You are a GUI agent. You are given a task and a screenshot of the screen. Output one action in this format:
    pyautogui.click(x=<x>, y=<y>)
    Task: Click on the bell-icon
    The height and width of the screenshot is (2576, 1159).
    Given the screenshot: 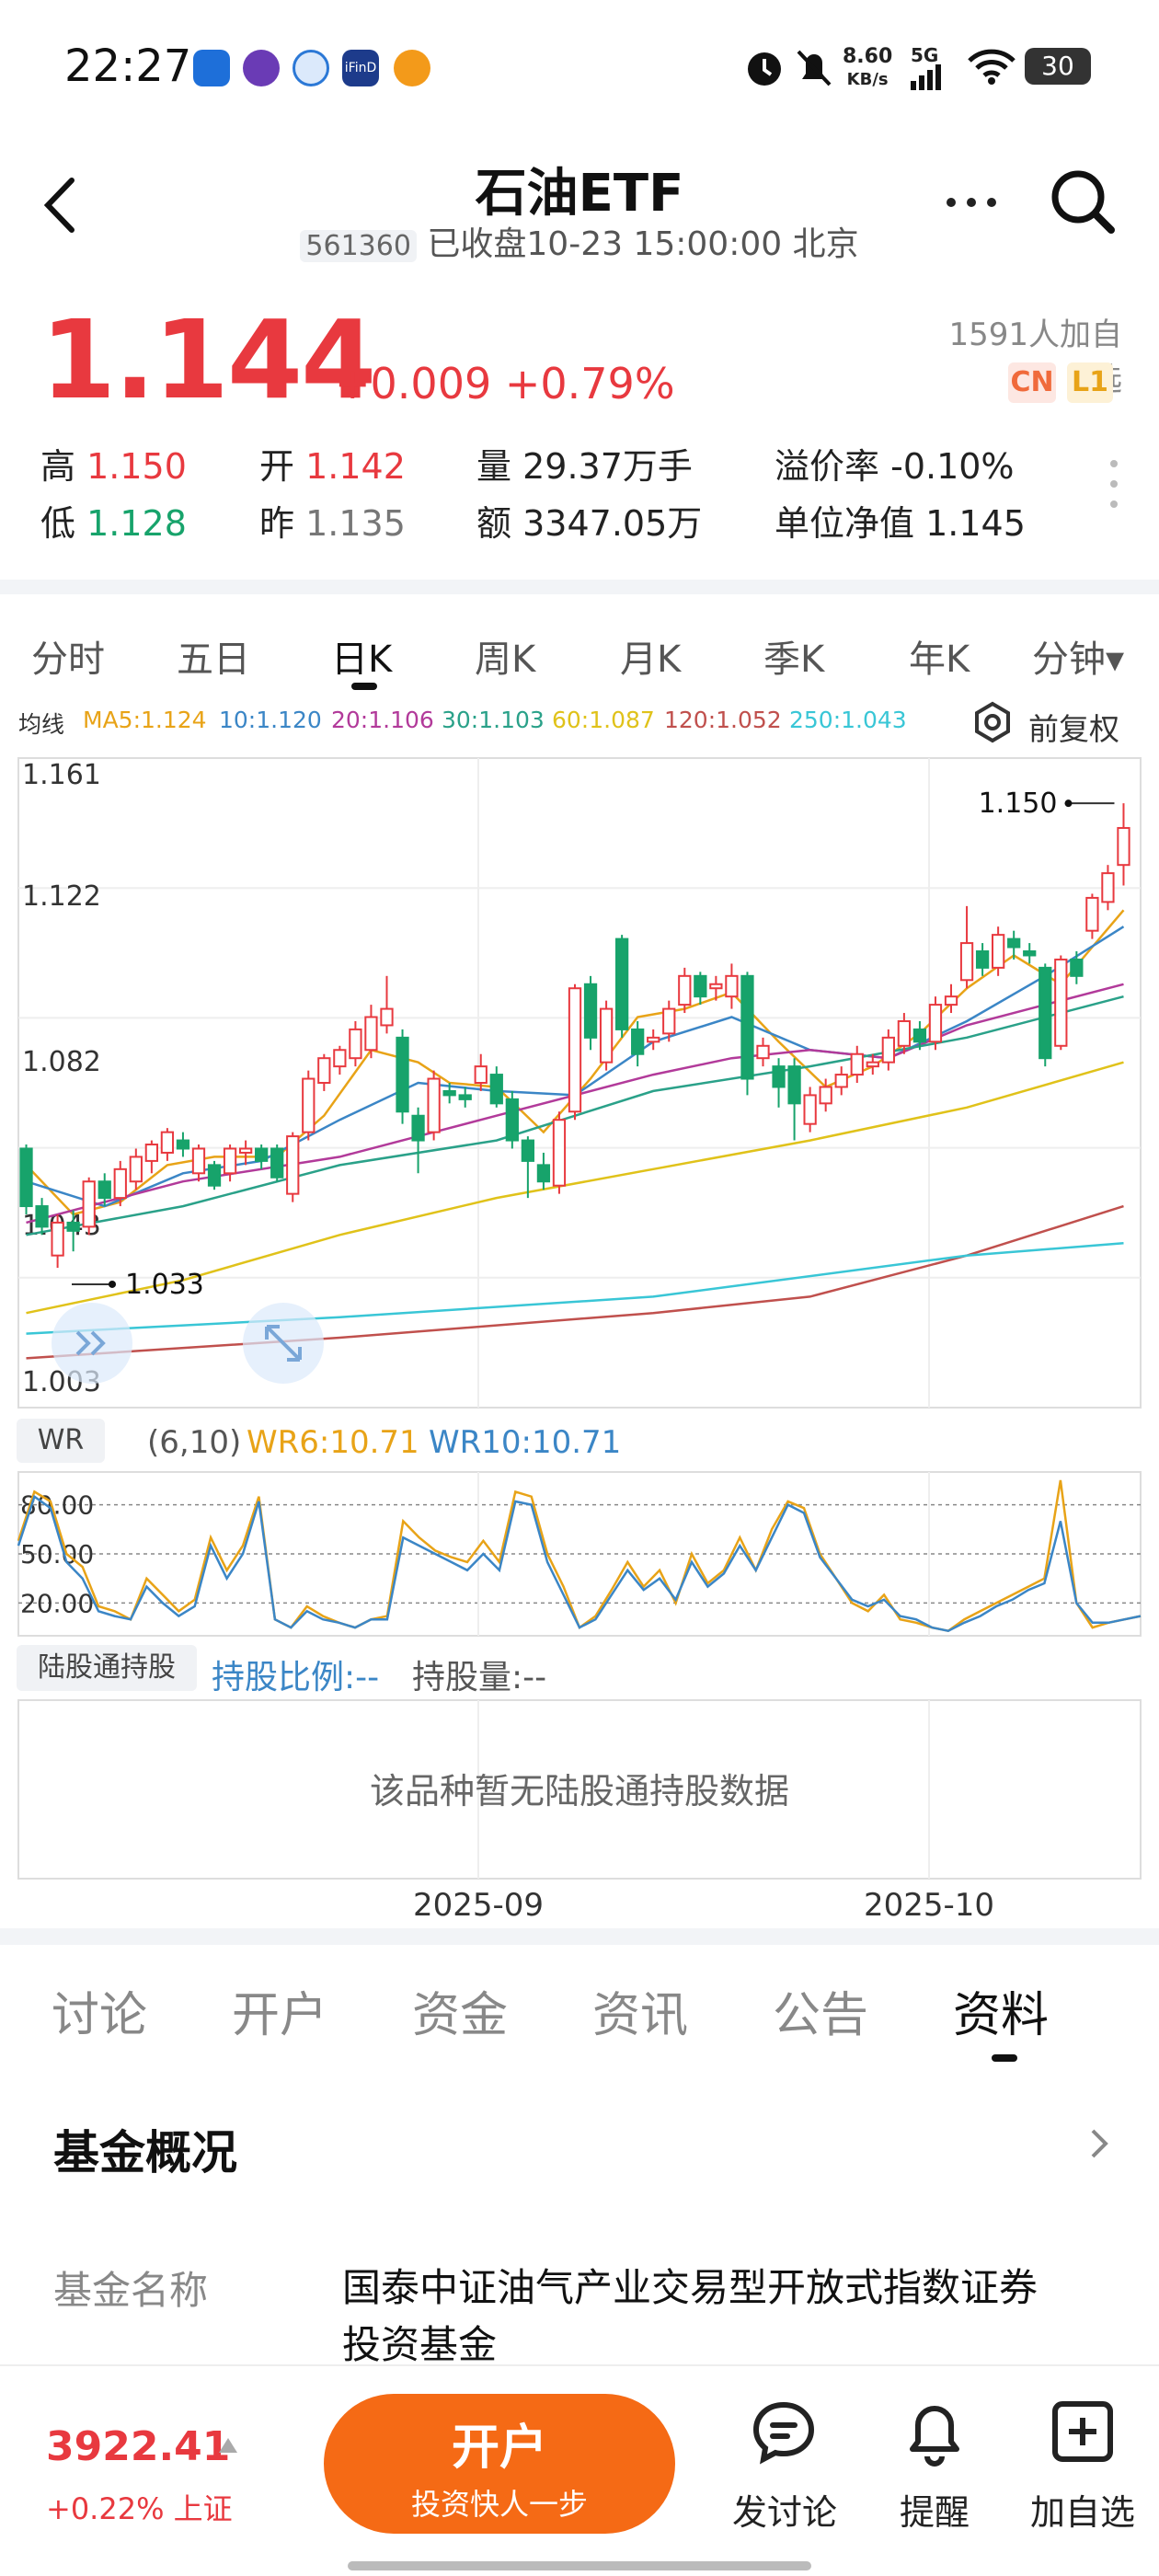 What is the action you would take?
    pyautogui.click(x=934, y=2432)
    